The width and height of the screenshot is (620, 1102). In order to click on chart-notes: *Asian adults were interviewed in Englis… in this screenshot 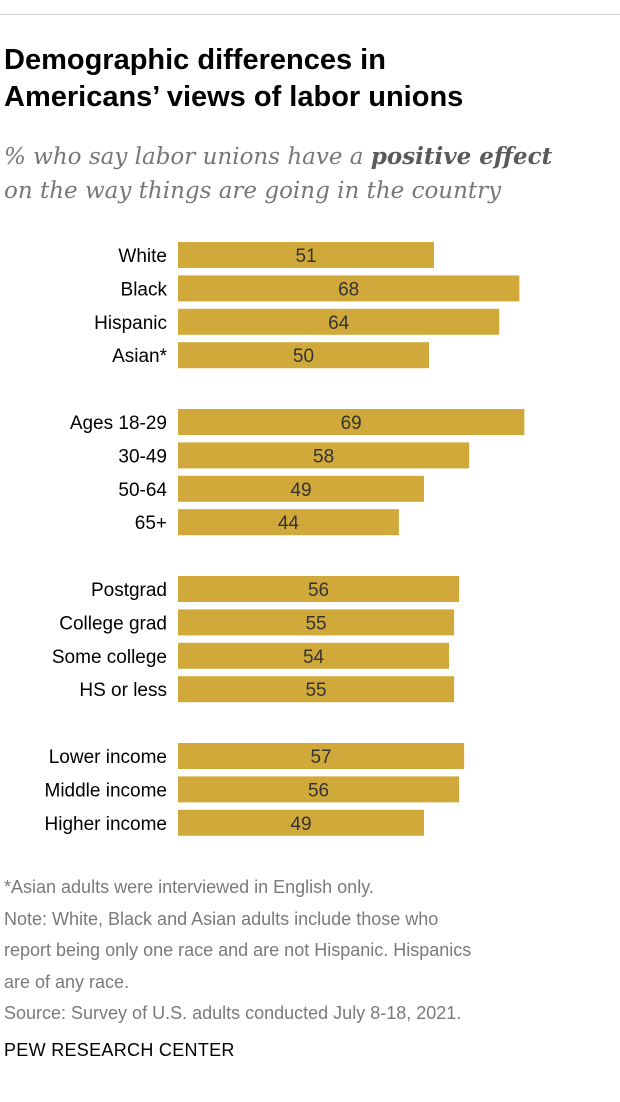, I will do `click(310, 951)`.